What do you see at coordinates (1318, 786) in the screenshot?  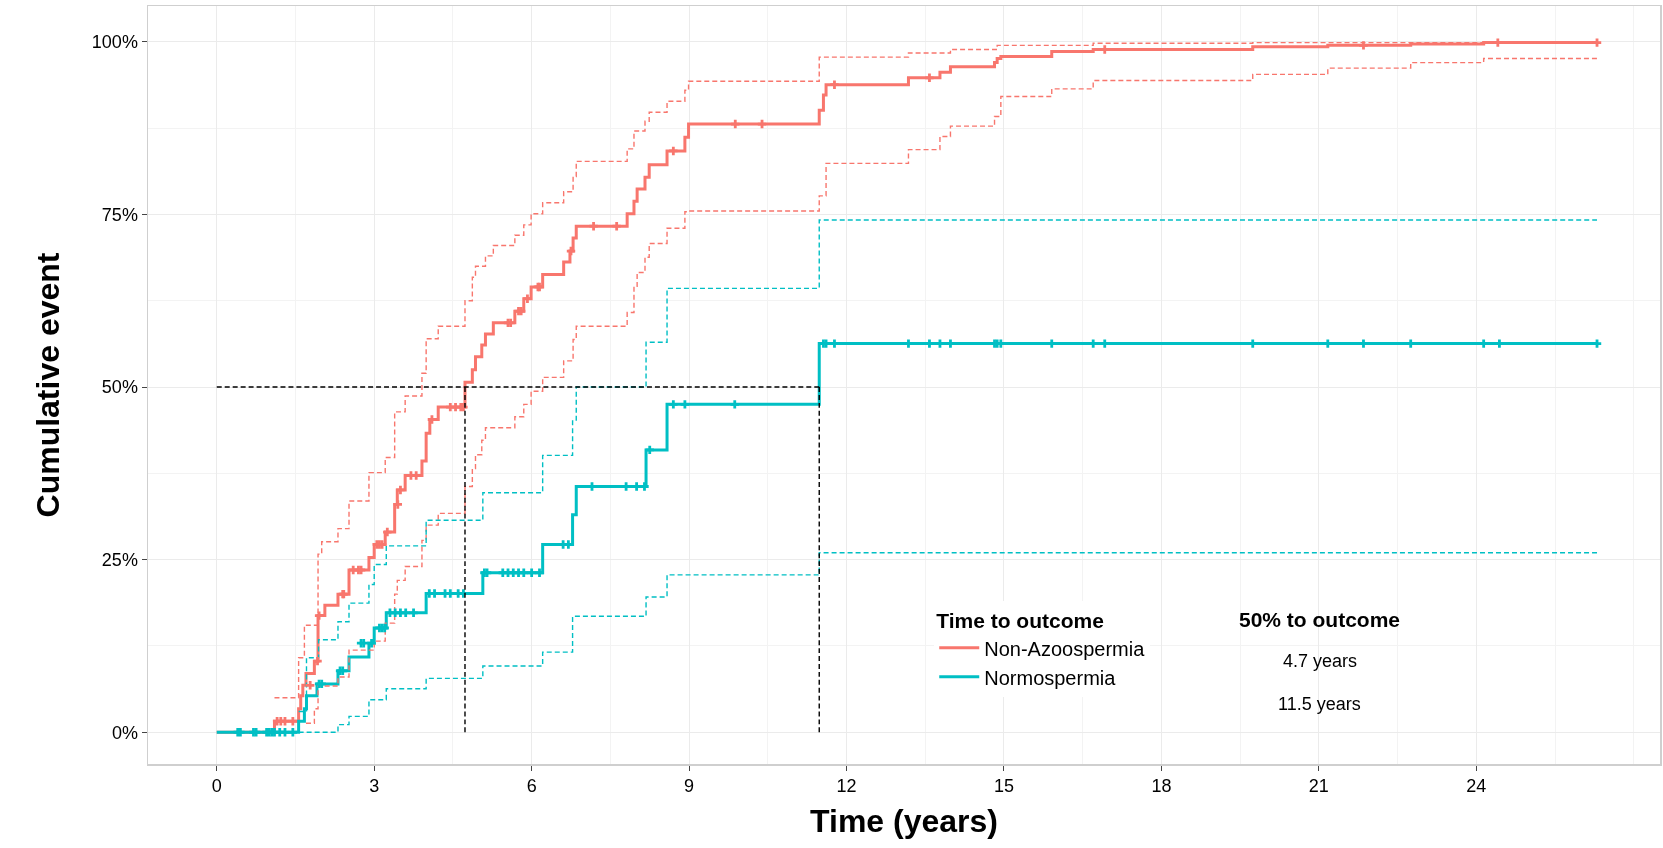 I see `x-tick-label: 21` at bounding box center [1318, 786].